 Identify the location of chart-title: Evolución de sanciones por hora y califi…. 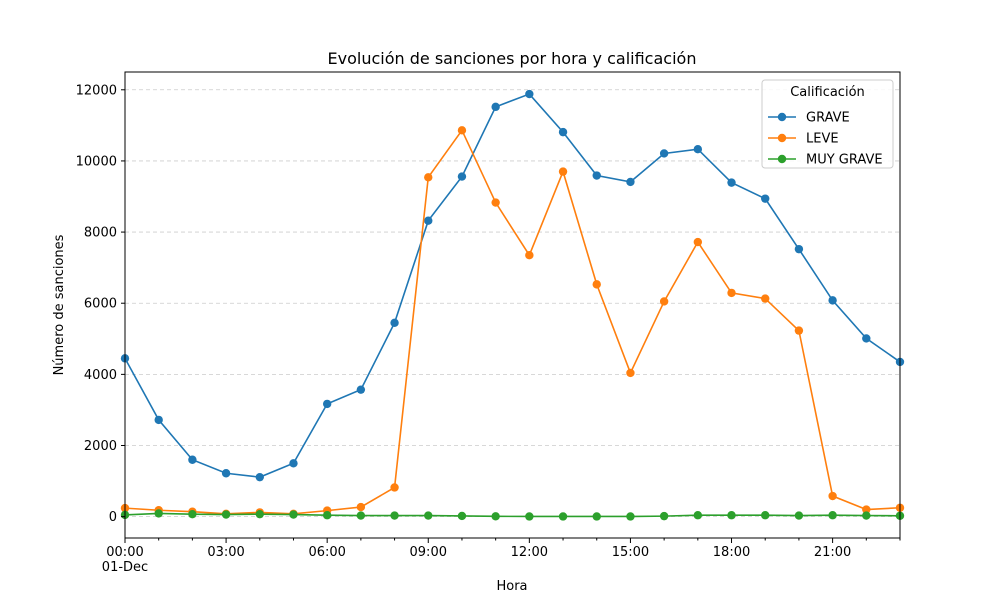
(512, 58).